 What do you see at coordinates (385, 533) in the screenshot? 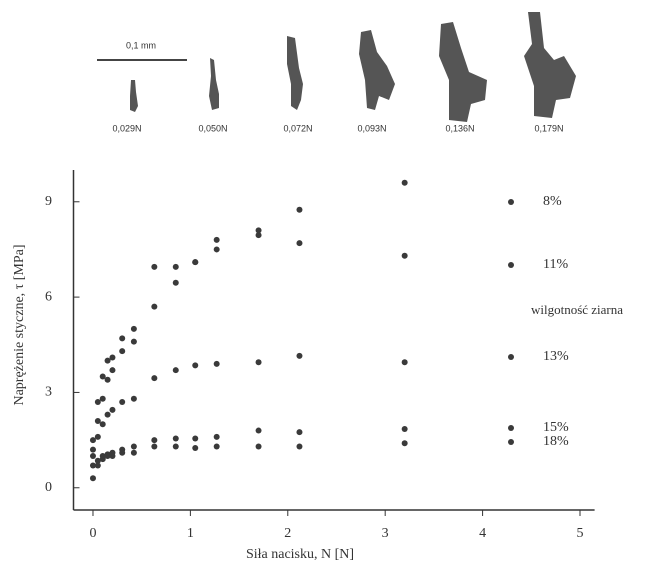
I see `x-tick-label: 3` at bounding box center [385, 533].